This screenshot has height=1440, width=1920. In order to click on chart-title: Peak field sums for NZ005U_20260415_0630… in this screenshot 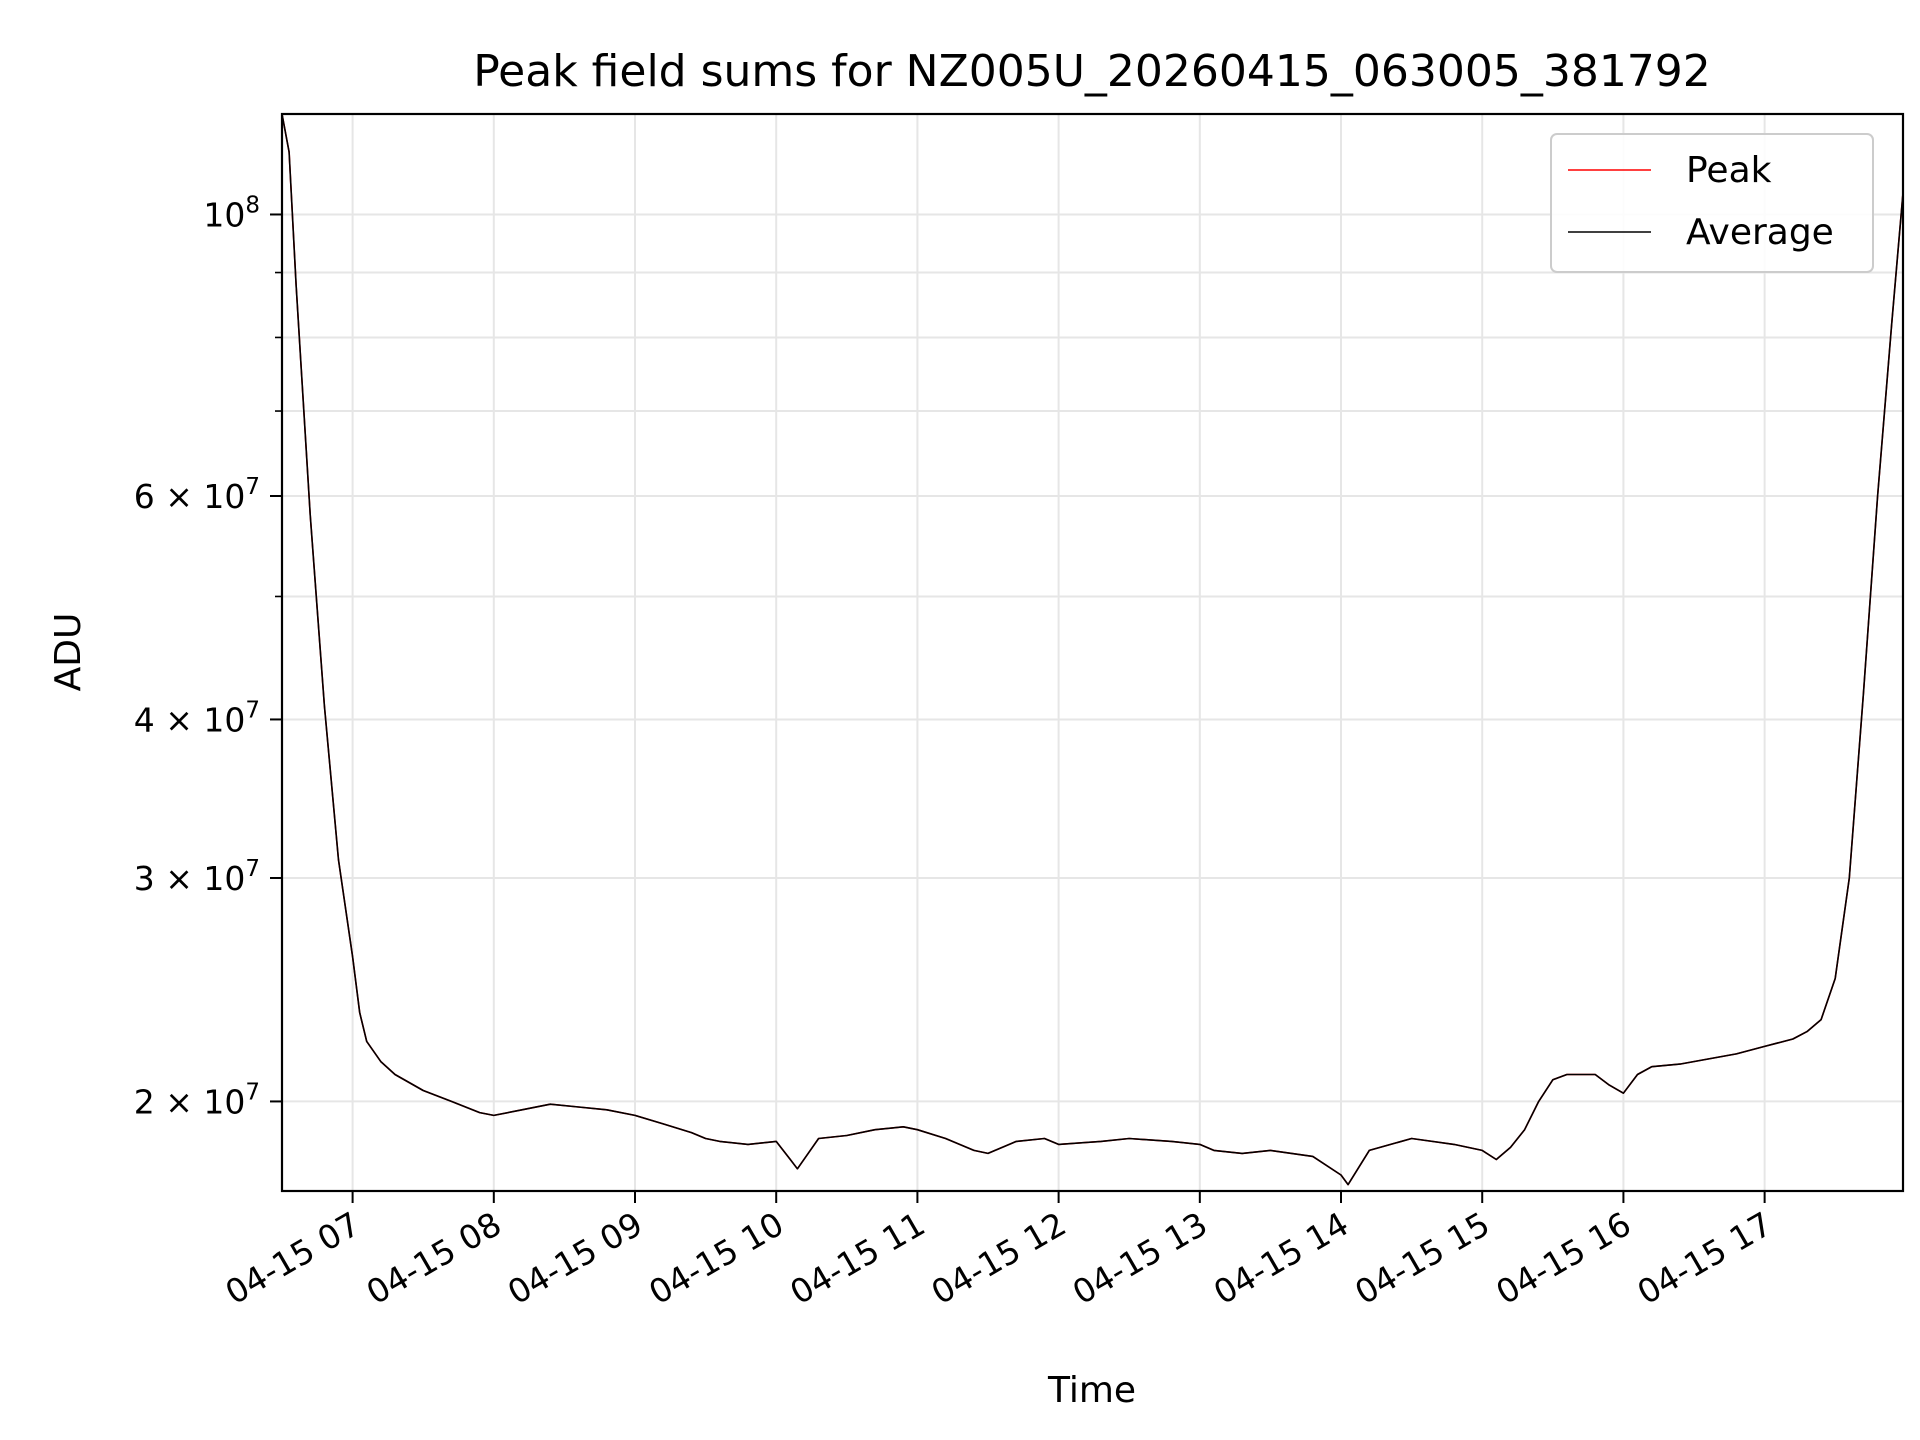, I will do `click(1092, 71)`.